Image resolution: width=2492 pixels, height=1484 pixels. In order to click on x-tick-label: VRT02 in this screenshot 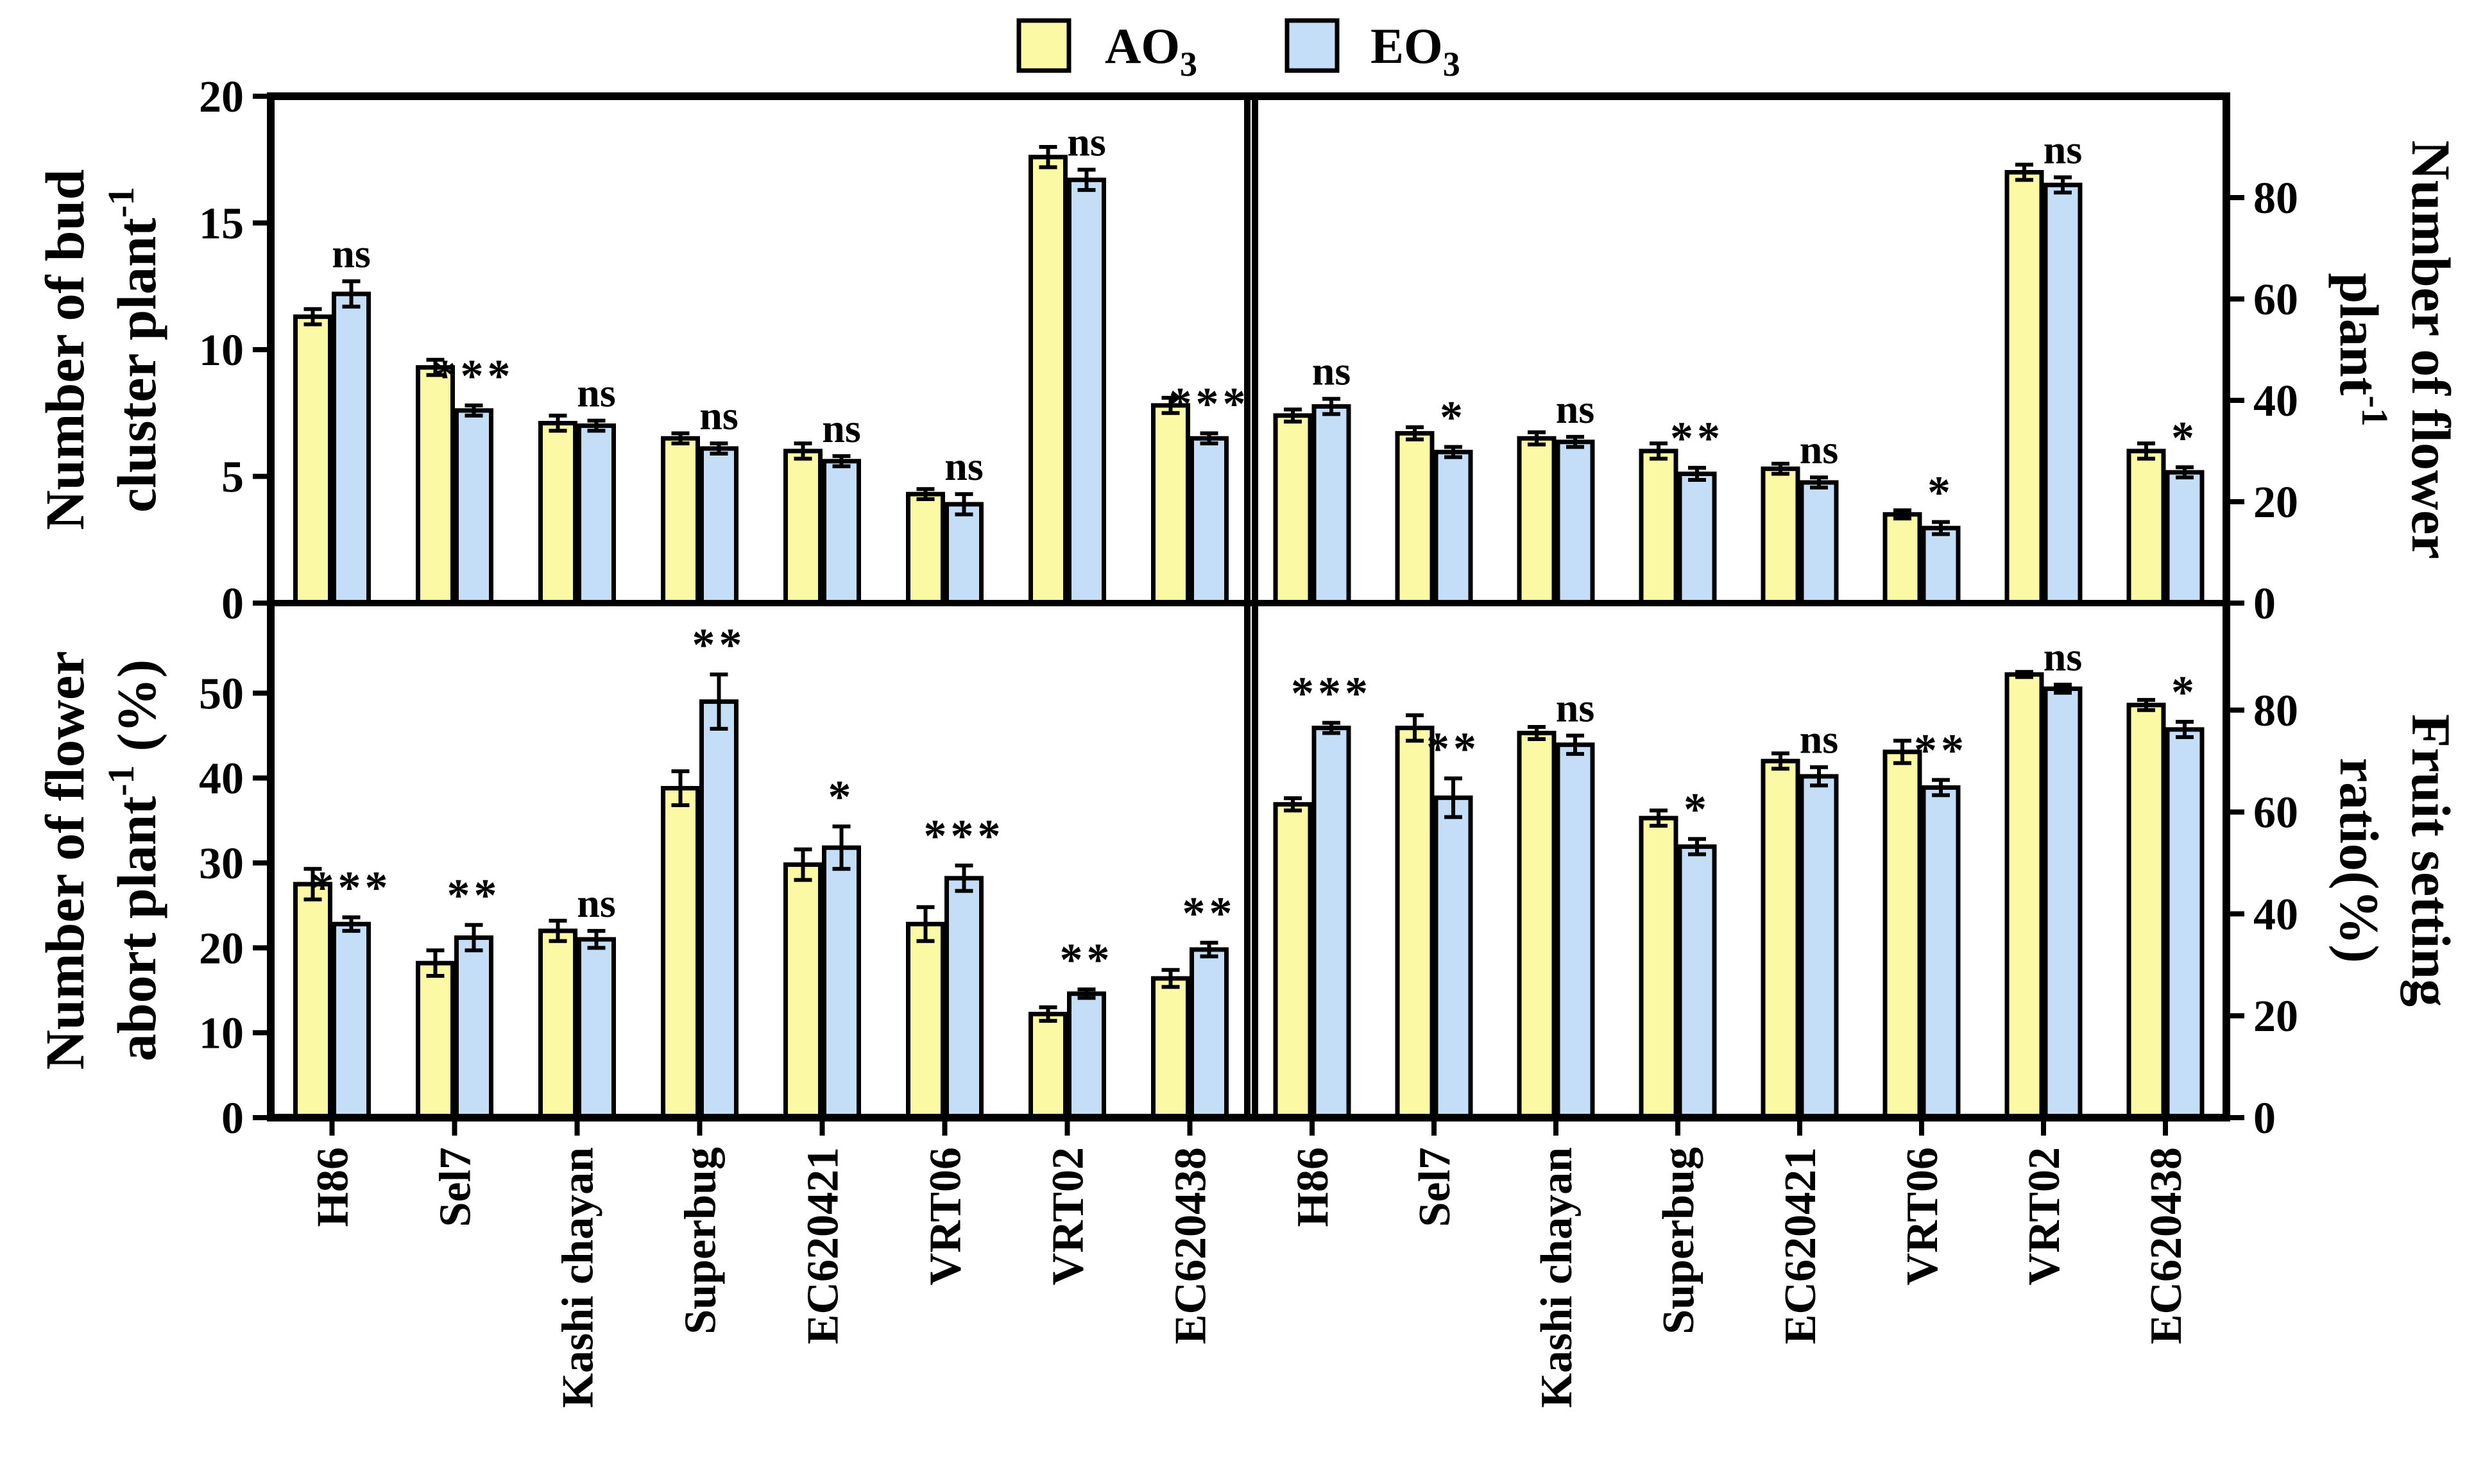, I will do `click(2045, 1216)`.